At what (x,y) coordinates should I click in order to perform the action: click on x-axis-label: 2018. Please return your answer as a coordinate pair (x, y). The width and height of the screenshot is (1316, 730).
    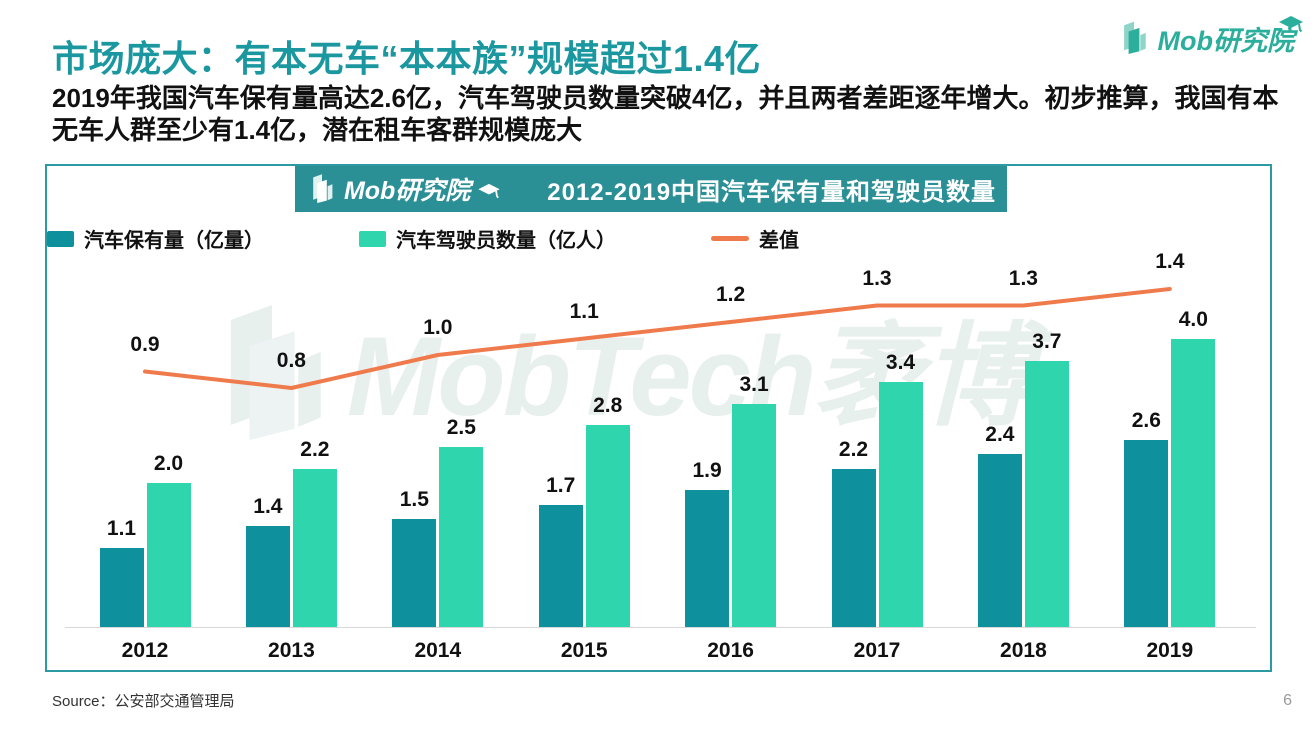
    Looking at the image, I should click on (1023, 650).